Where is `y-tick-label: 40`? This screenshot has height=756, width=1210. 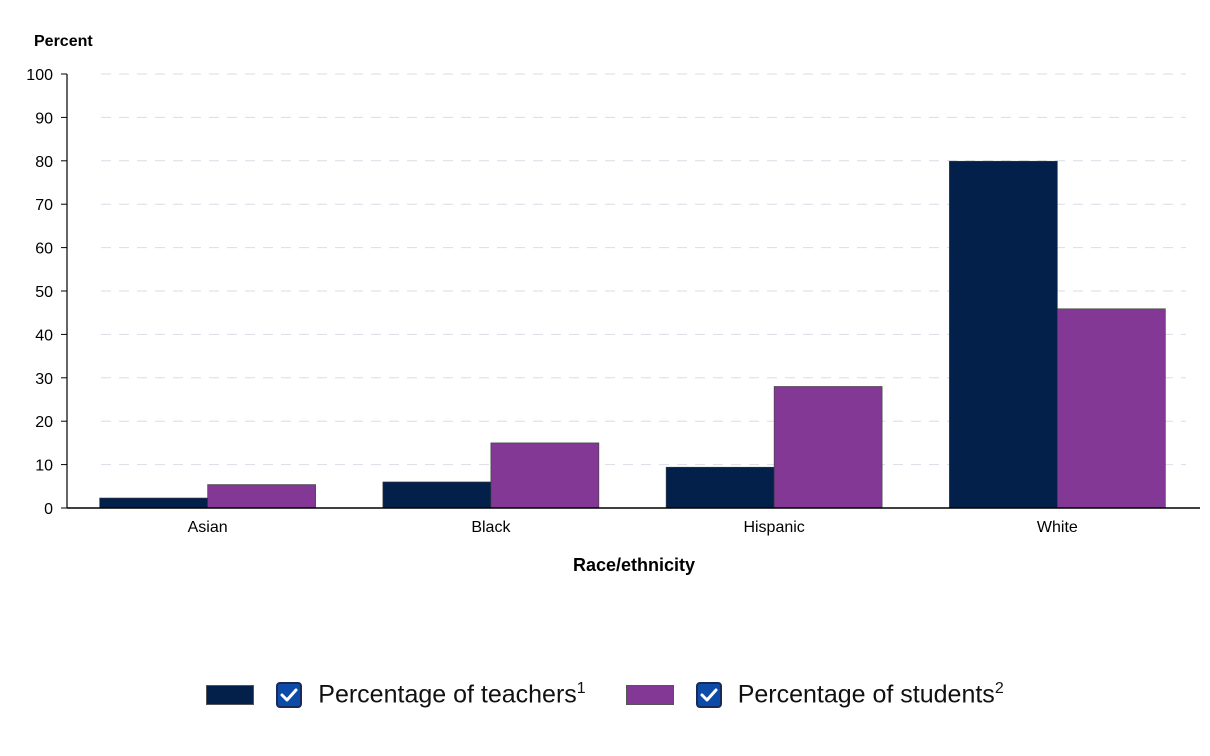 y-tick-label: 40 is located at coordinates (44, 335).